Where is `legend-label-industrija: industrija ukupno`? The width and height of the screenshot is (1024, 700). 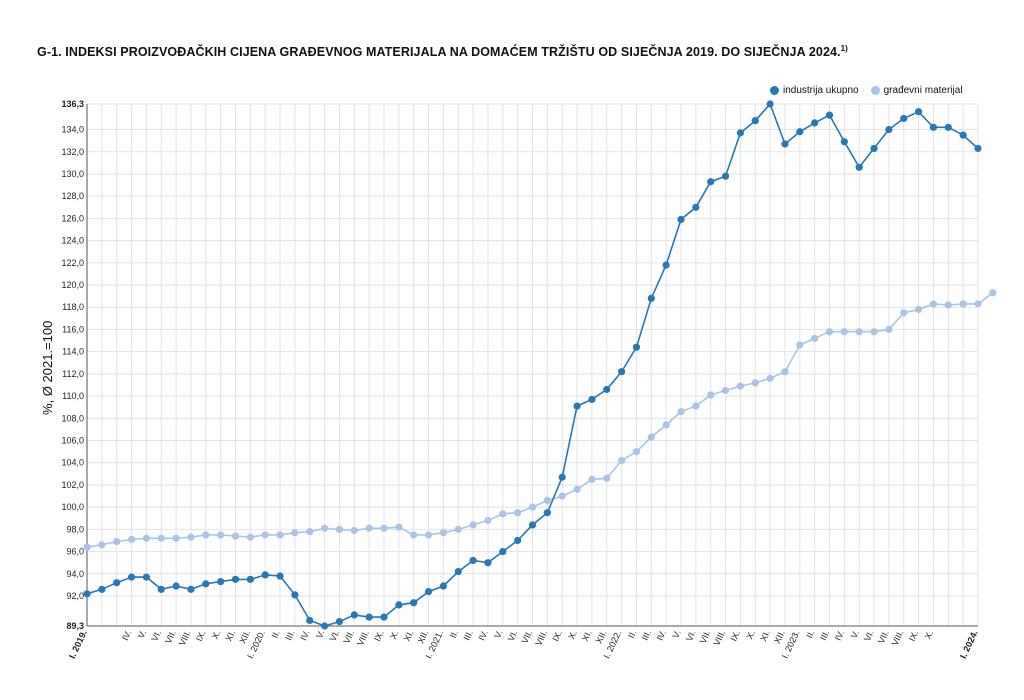
legend-label-industrija: industrija ukupno is located at coordinates (821, 90).